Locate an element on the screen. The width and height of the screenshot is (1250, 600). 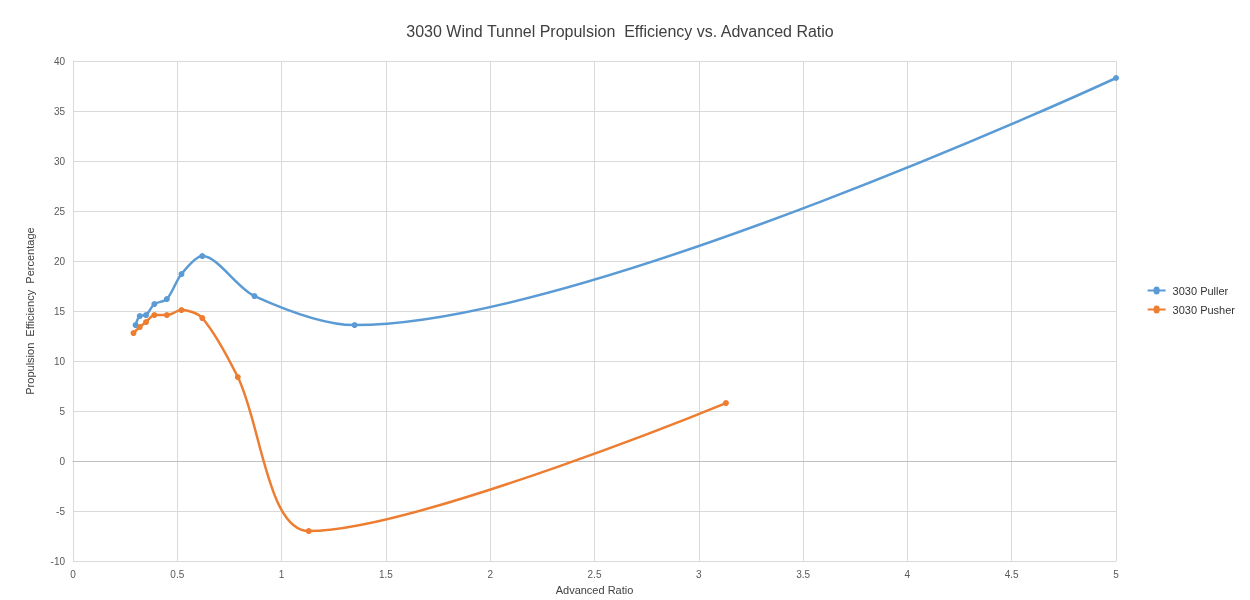
y-tick-label: 15 is located at coordinates (59, 311).